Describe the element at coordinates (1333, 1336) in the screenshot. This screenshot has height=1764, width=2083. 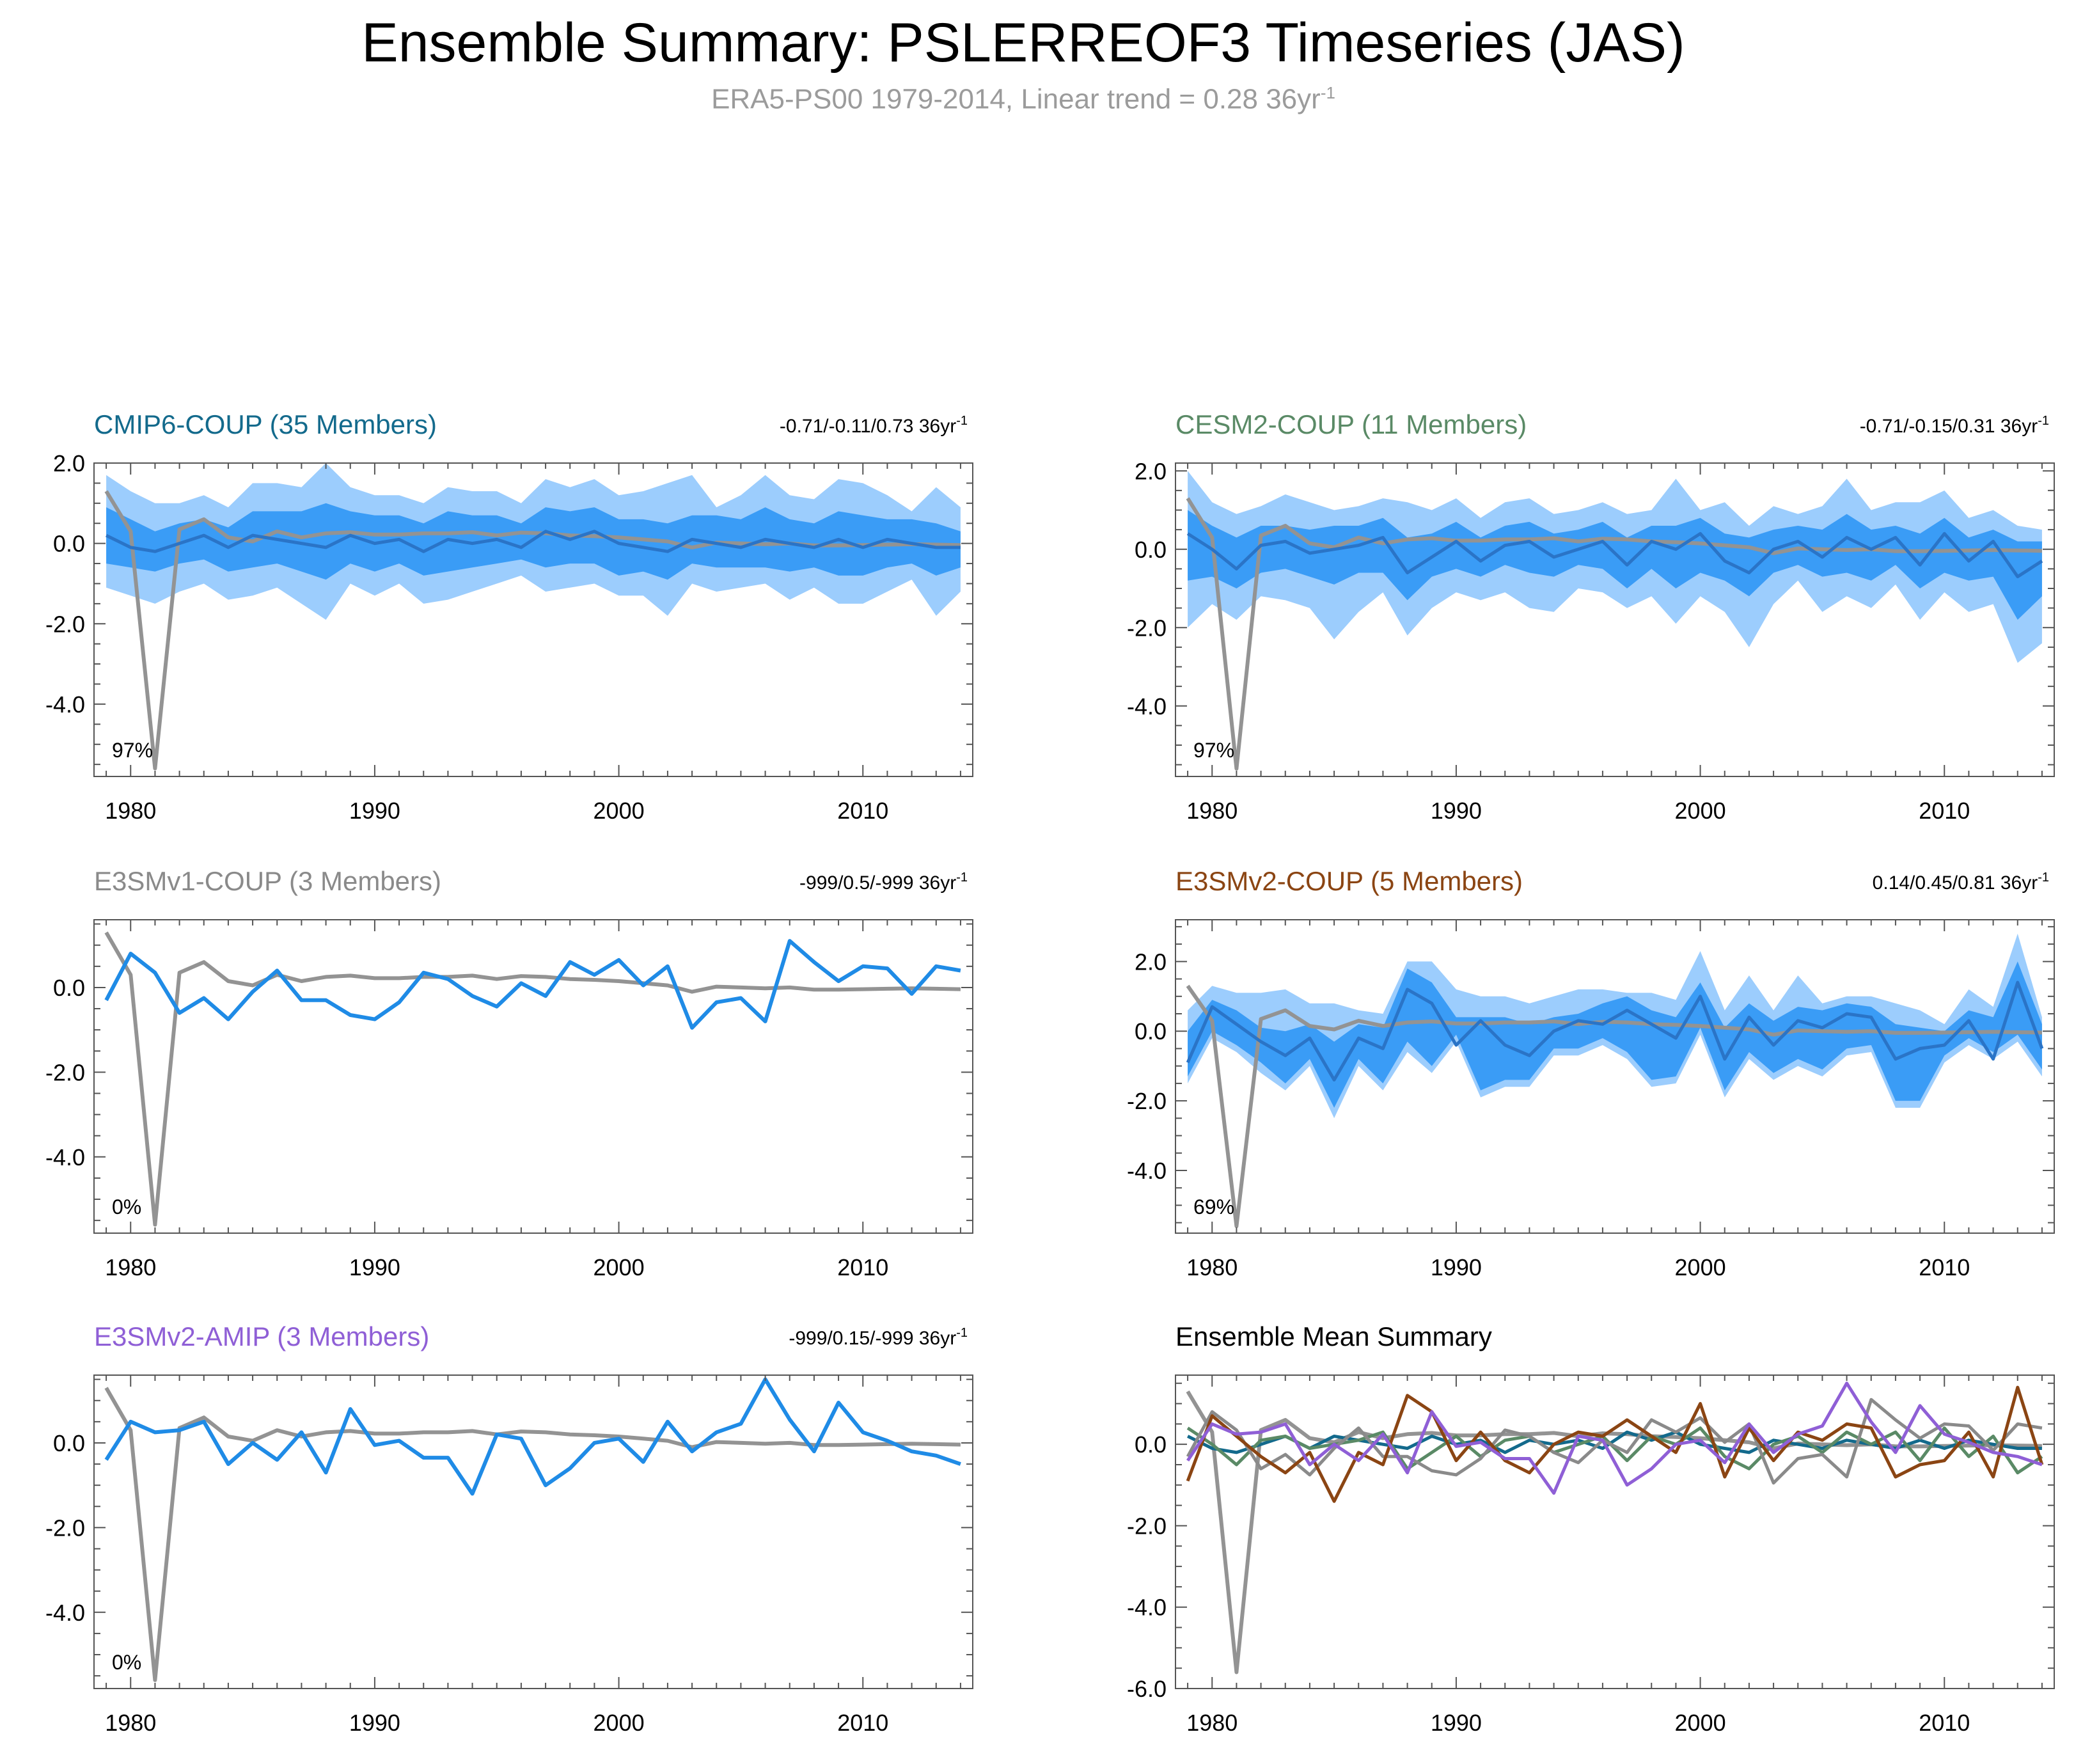
I see `panel-title: Ensemble Mean Summary` at that location.